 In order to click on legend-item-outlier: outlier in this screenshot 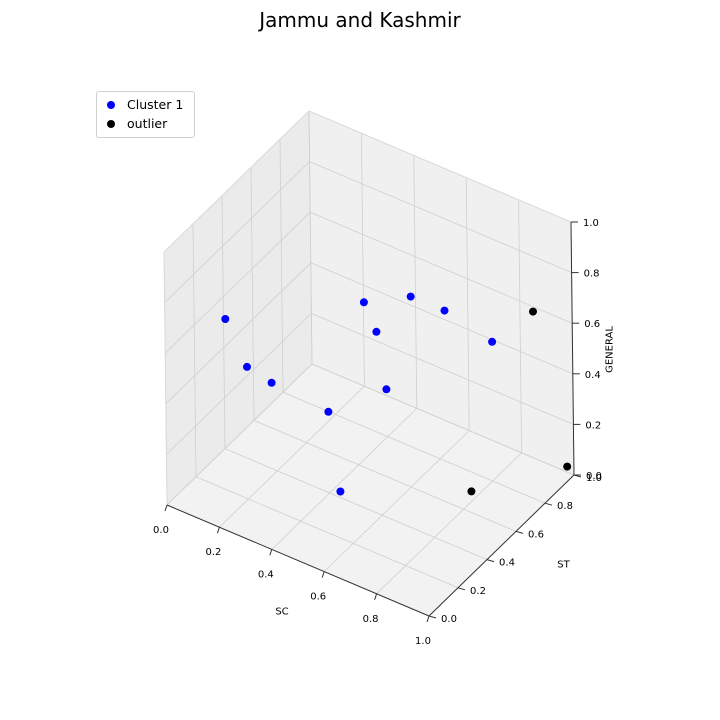, I will do `click(145, 123)`.